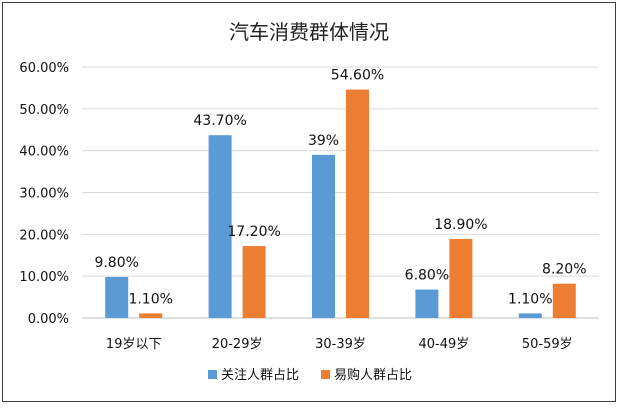 This screenshot has width=620, height=408. Describe the element at coordinates (444, 344) in the screenshot. I see `x-tick-label: 40-49岁` at that location.